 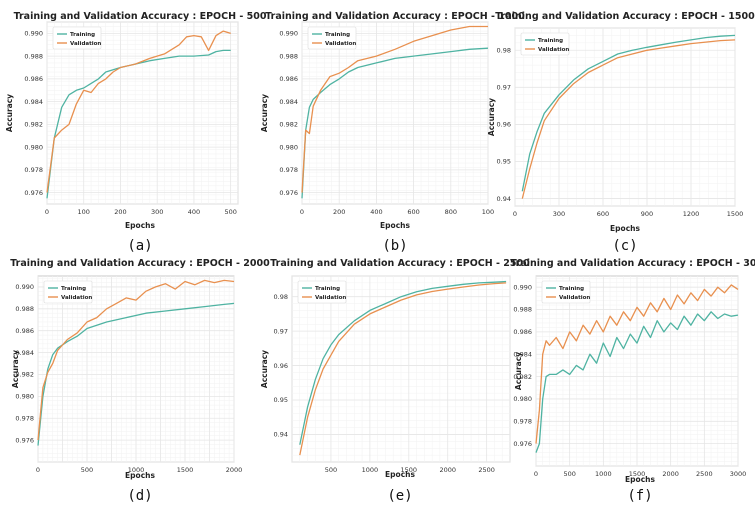 What do you see at coordinates (704, 474) in the screenshot?
I see `x-tick-label: 2500` at bounding box center [704, 474].